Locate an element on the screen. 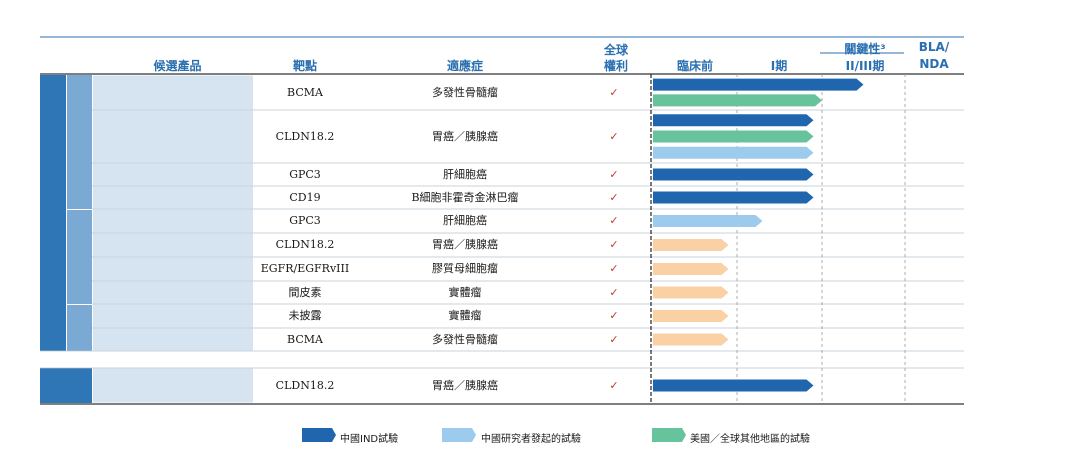  product-label: CT017 is located at coordinates (175, 220).